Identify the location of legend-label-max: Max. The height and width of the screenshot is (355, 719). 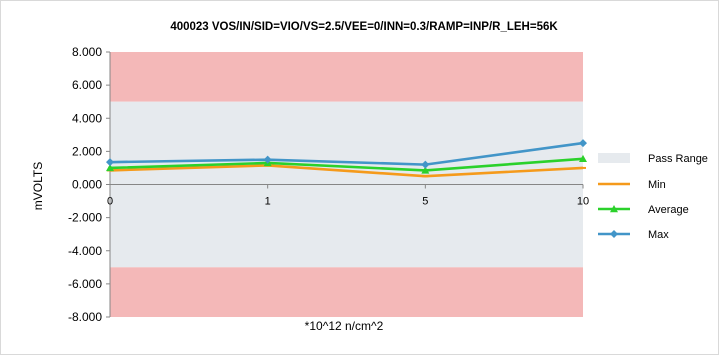
(658, 235).